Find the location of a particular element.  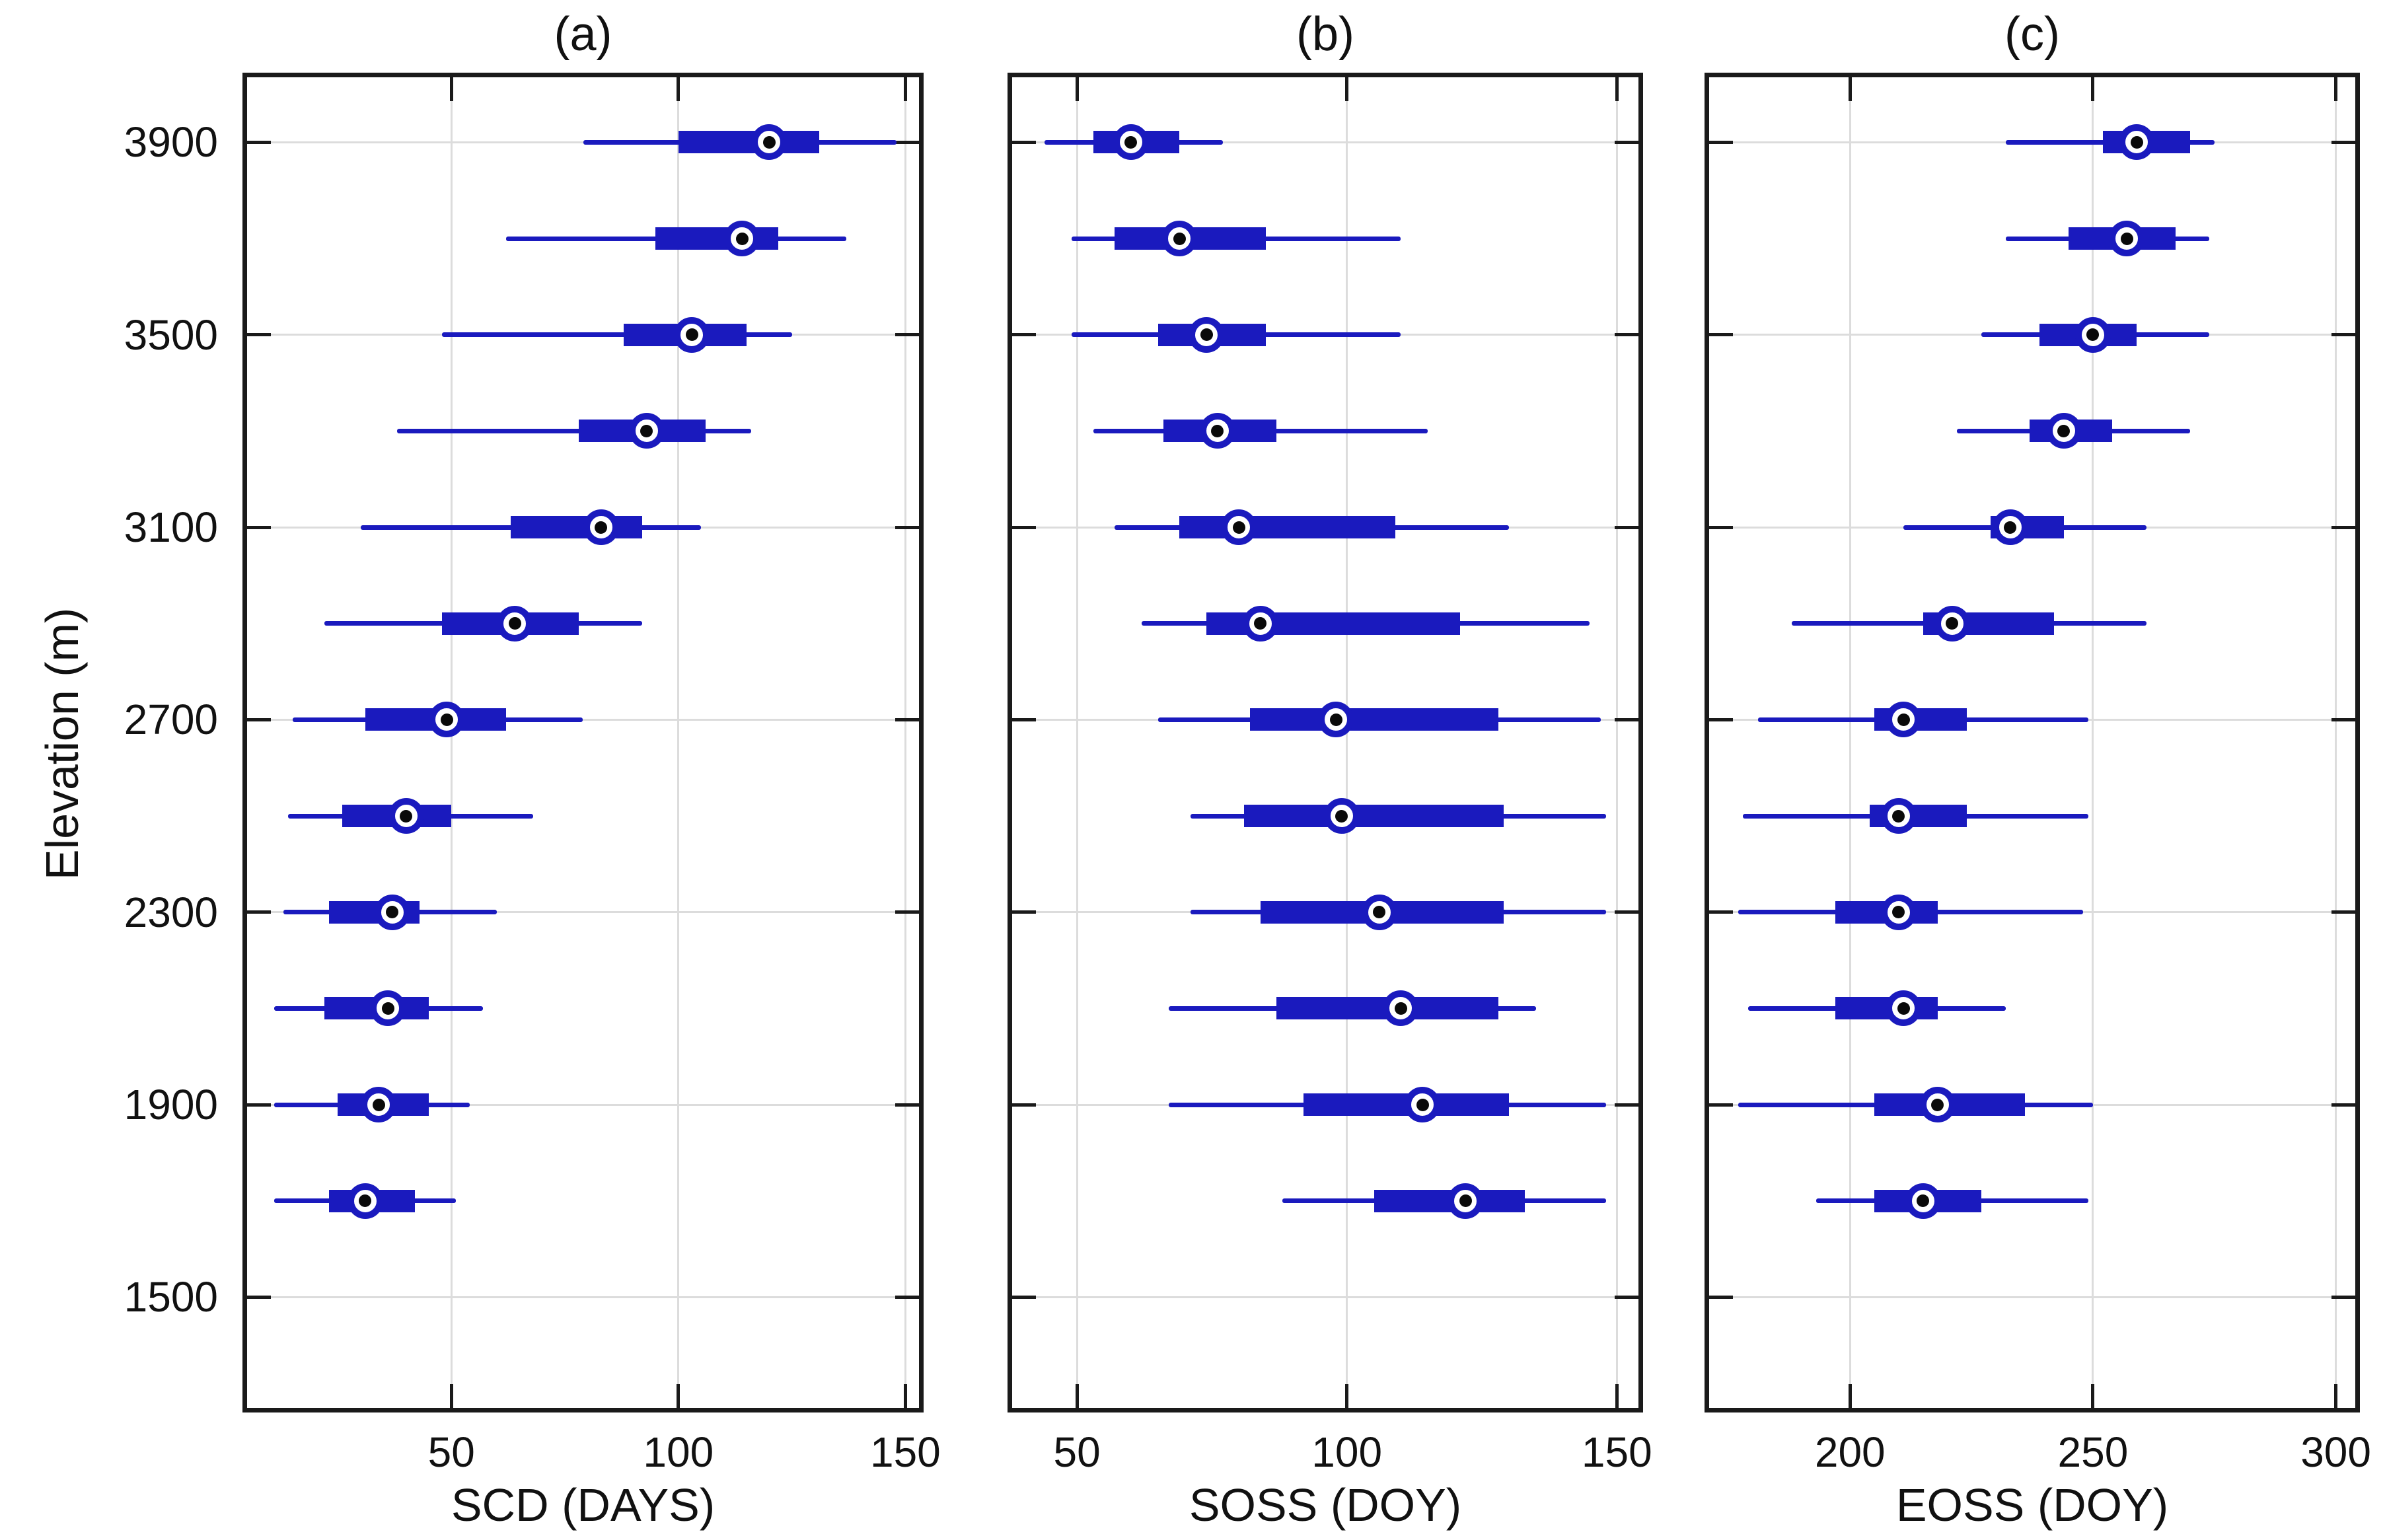

x-tick-label-50: 50 is located at coordinates (451, 1452).